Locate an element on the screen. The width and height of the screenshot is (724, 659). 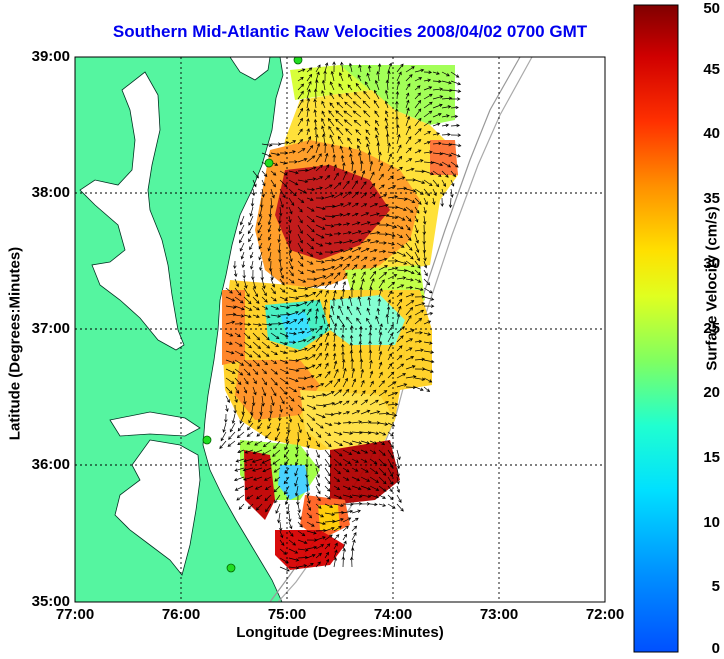
albemarle-sound is located at coordinates (155, 424).